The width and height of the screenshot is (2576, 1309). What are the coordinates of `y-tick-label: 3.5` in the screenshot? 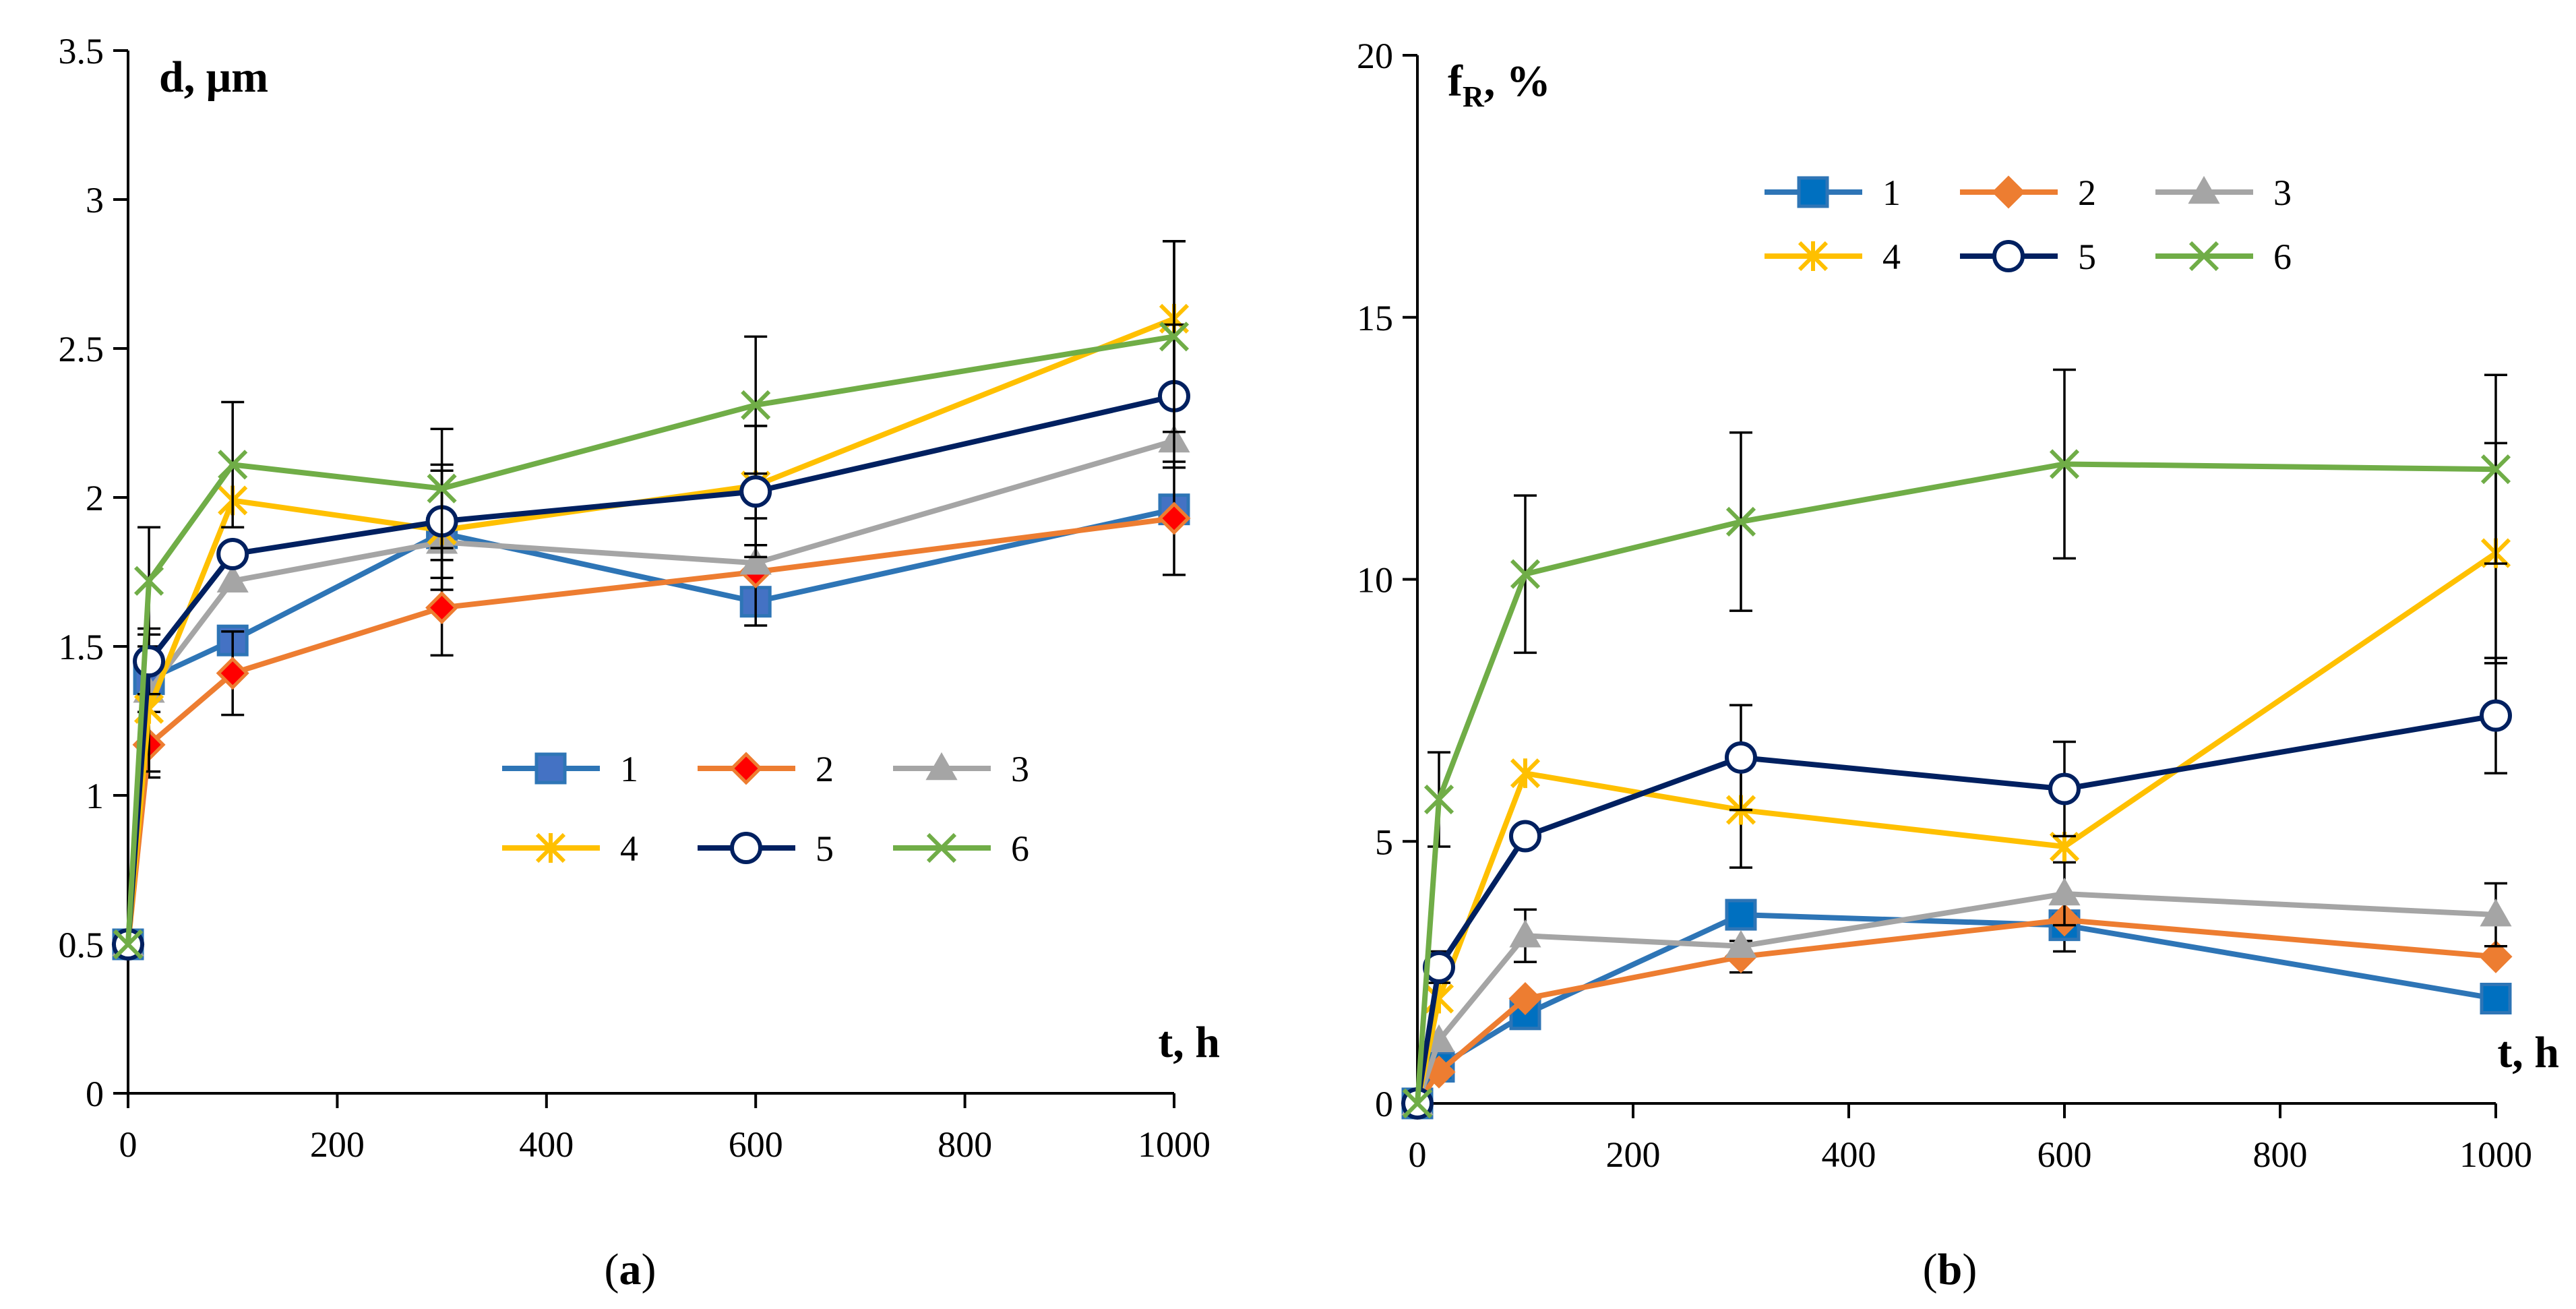 It's located at (82, 51).